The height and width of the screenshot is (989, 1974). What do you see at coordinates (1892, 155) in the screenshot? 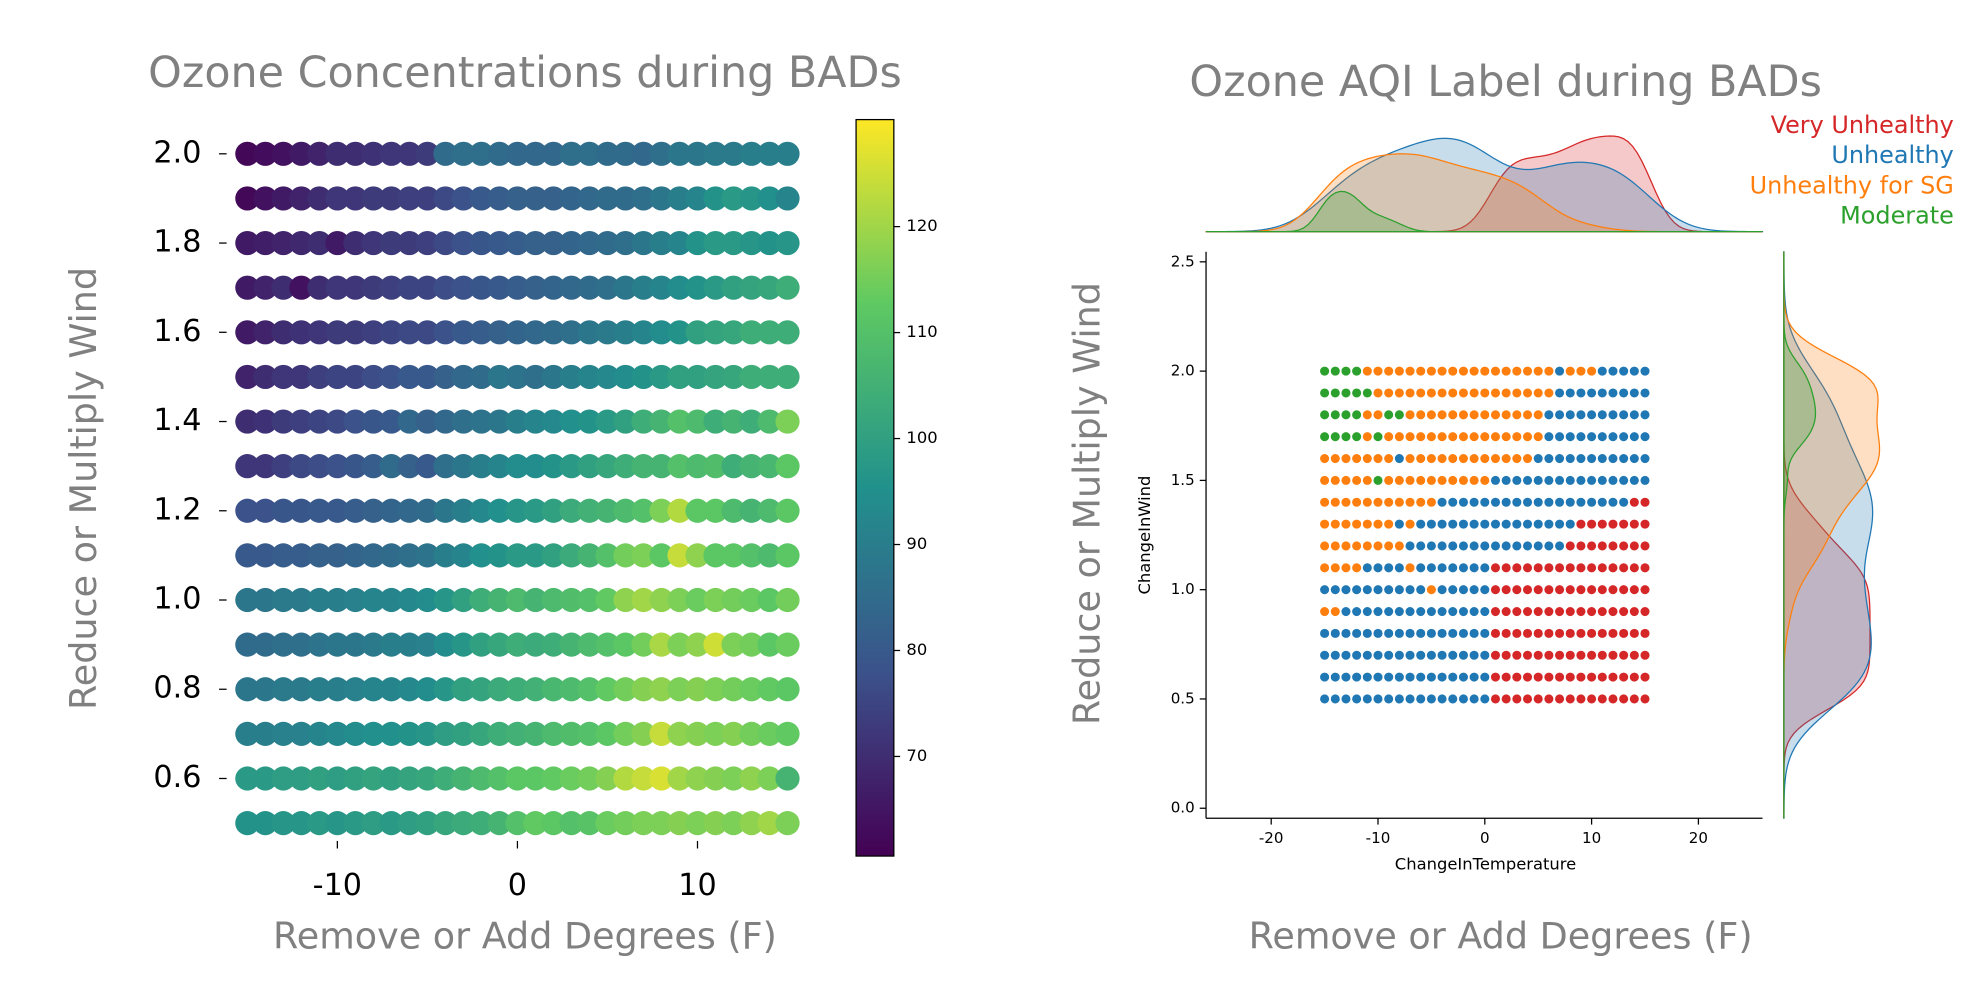
I see `legend-label: Unhealthy` at bounding box center [1892, 155].